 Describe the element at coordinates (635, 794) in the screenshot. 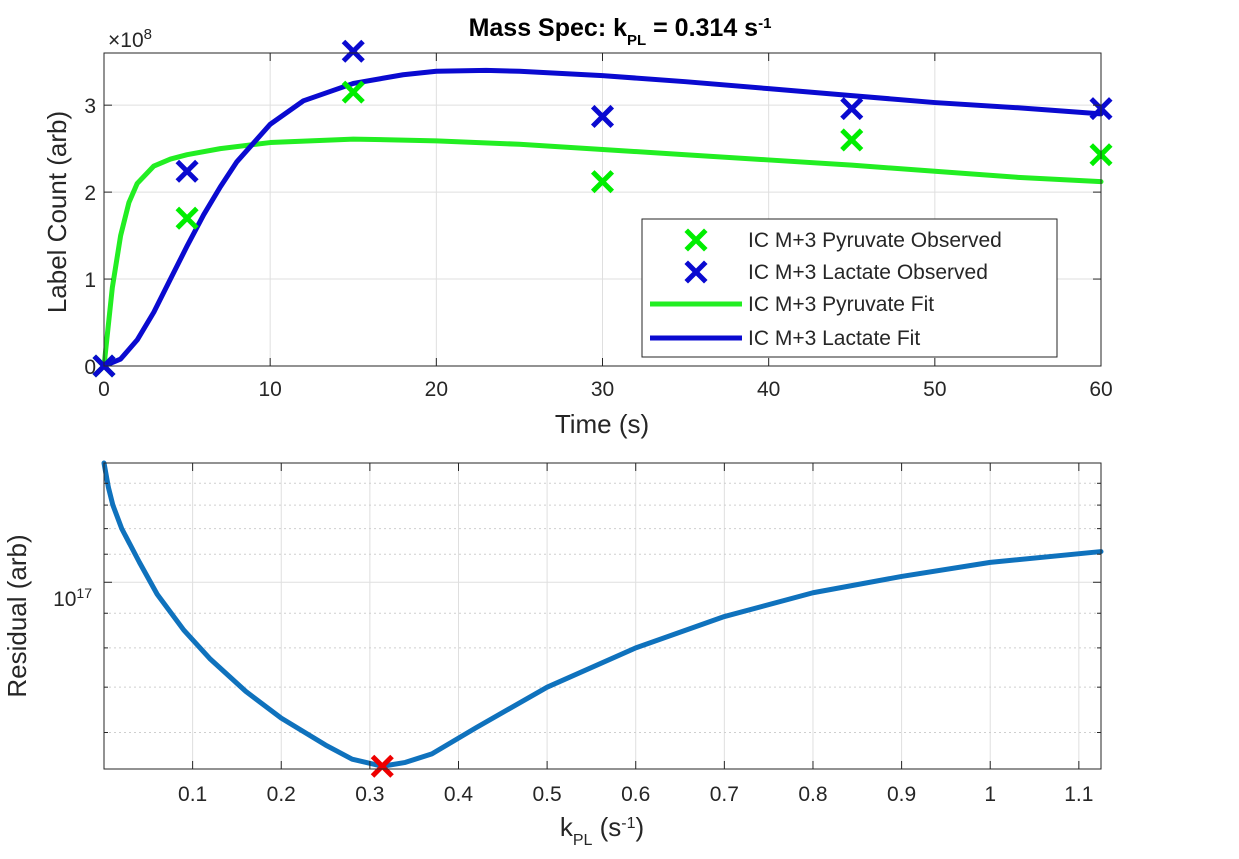

I see `bottom-x-tick-label: 0.6` at that location.